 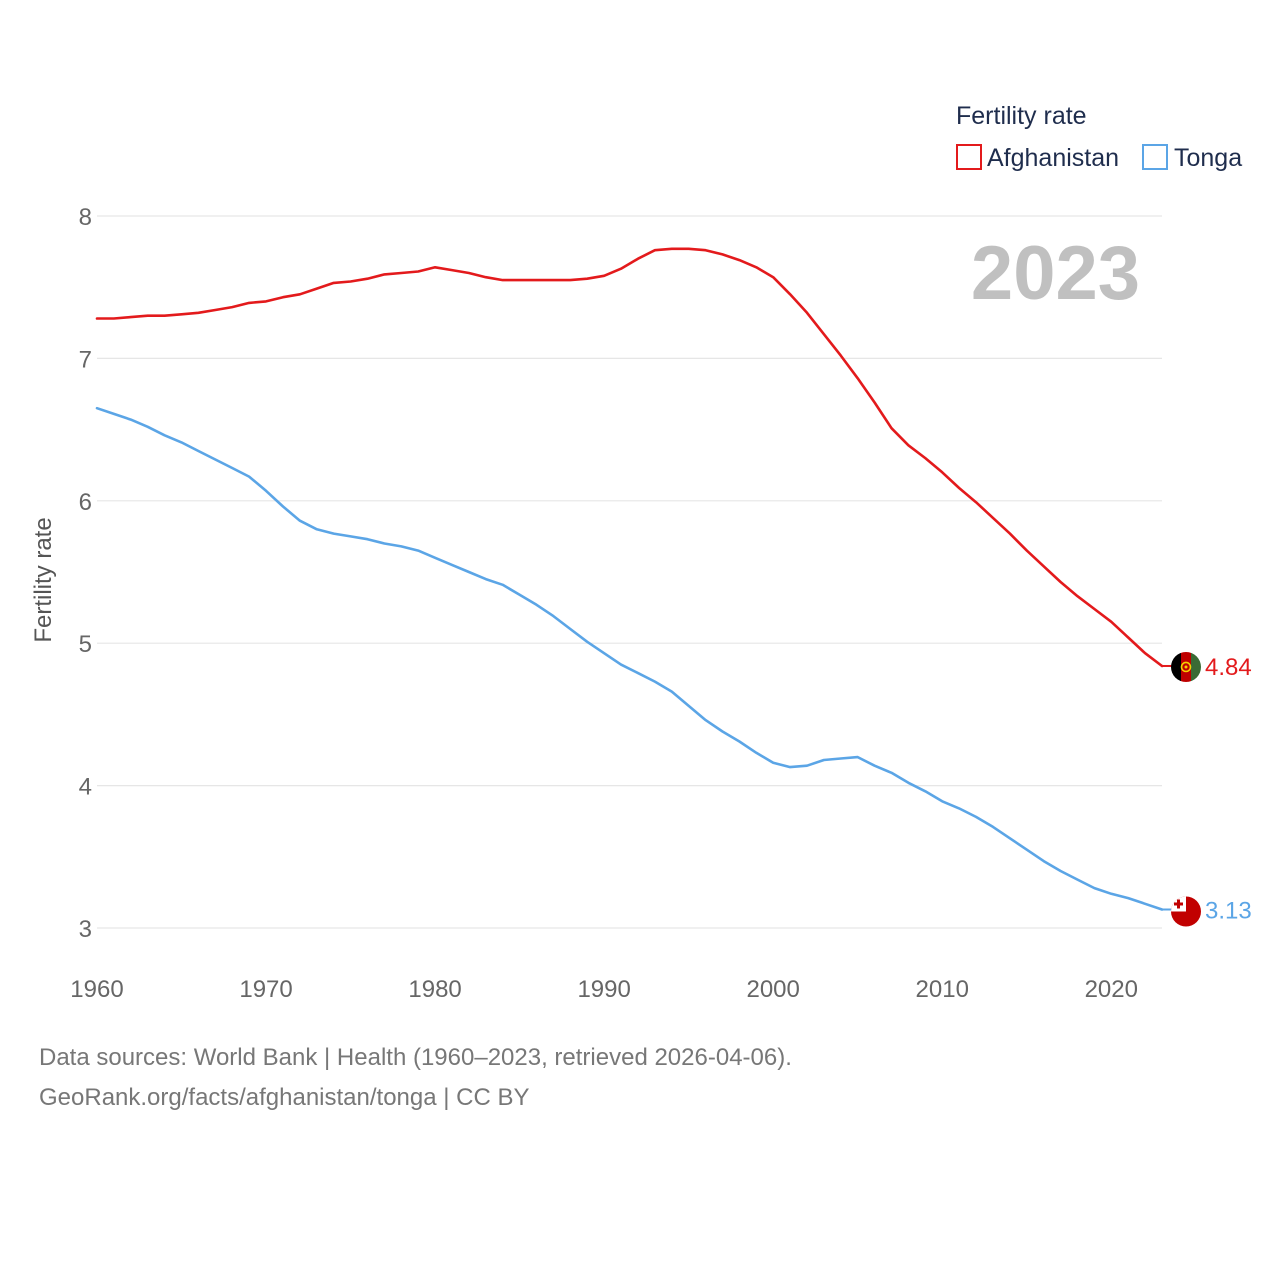 I want to click on x-tick-label: 2020, so click(x=1111, y=989).